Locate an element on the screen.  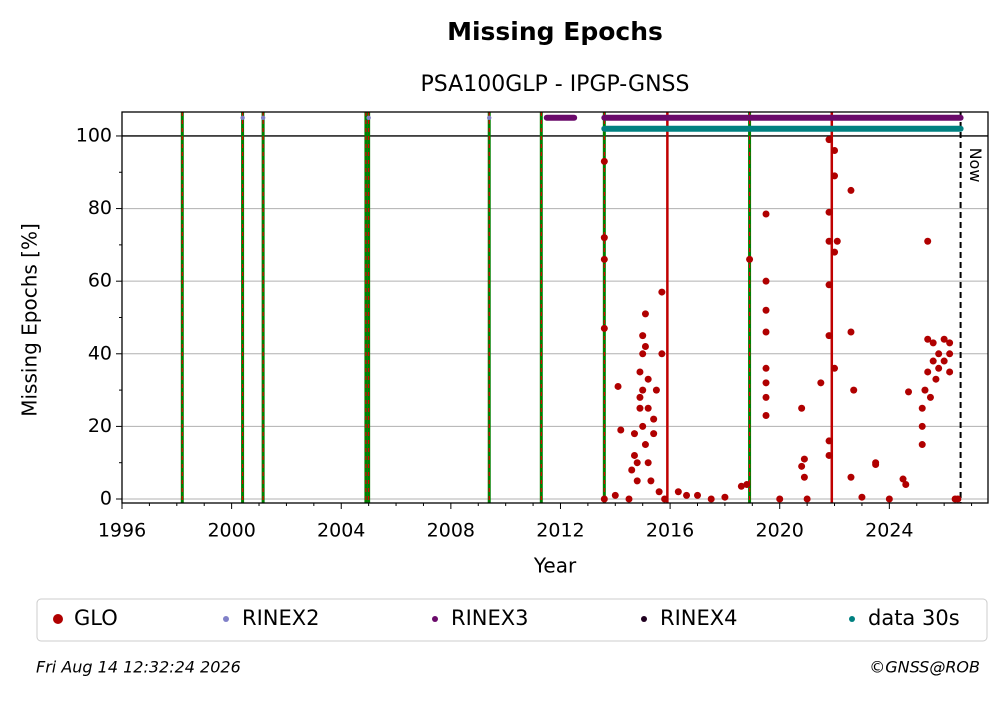
legend-label: RINEX4 is located at coordinates (699, 618).